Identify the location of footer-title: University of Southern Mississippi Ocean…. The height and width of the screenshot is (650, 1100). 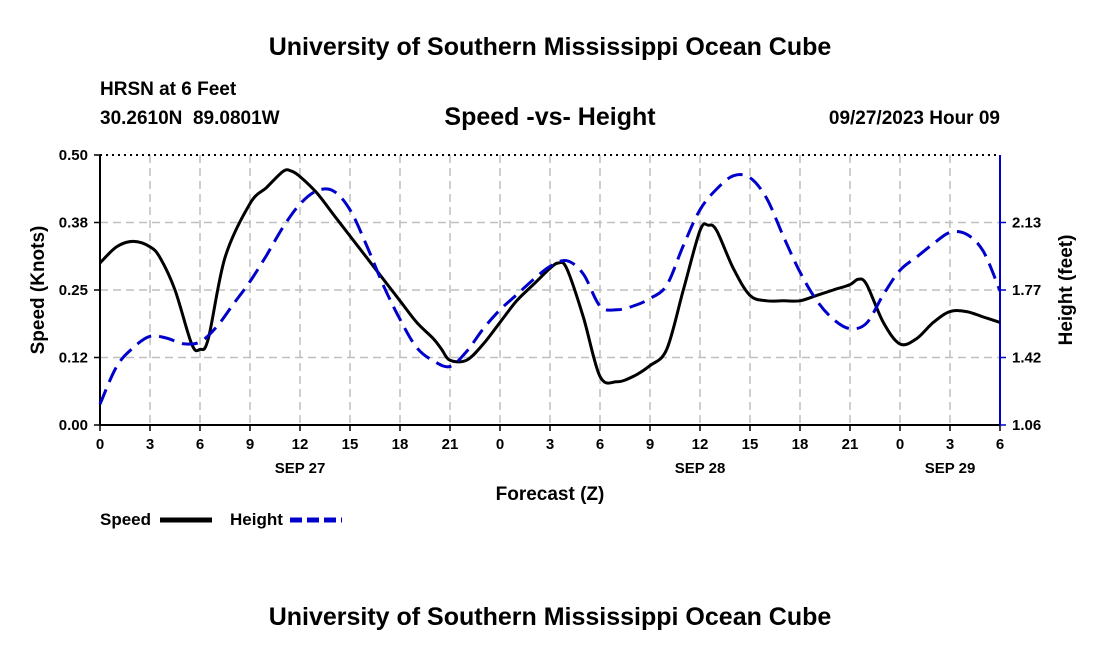
(550, 617).